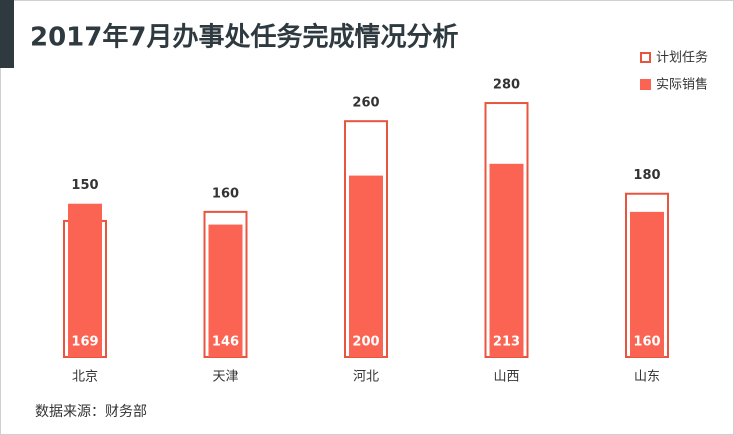  I want to click on source-note: 数据来源：财务部, so click(91, 412).